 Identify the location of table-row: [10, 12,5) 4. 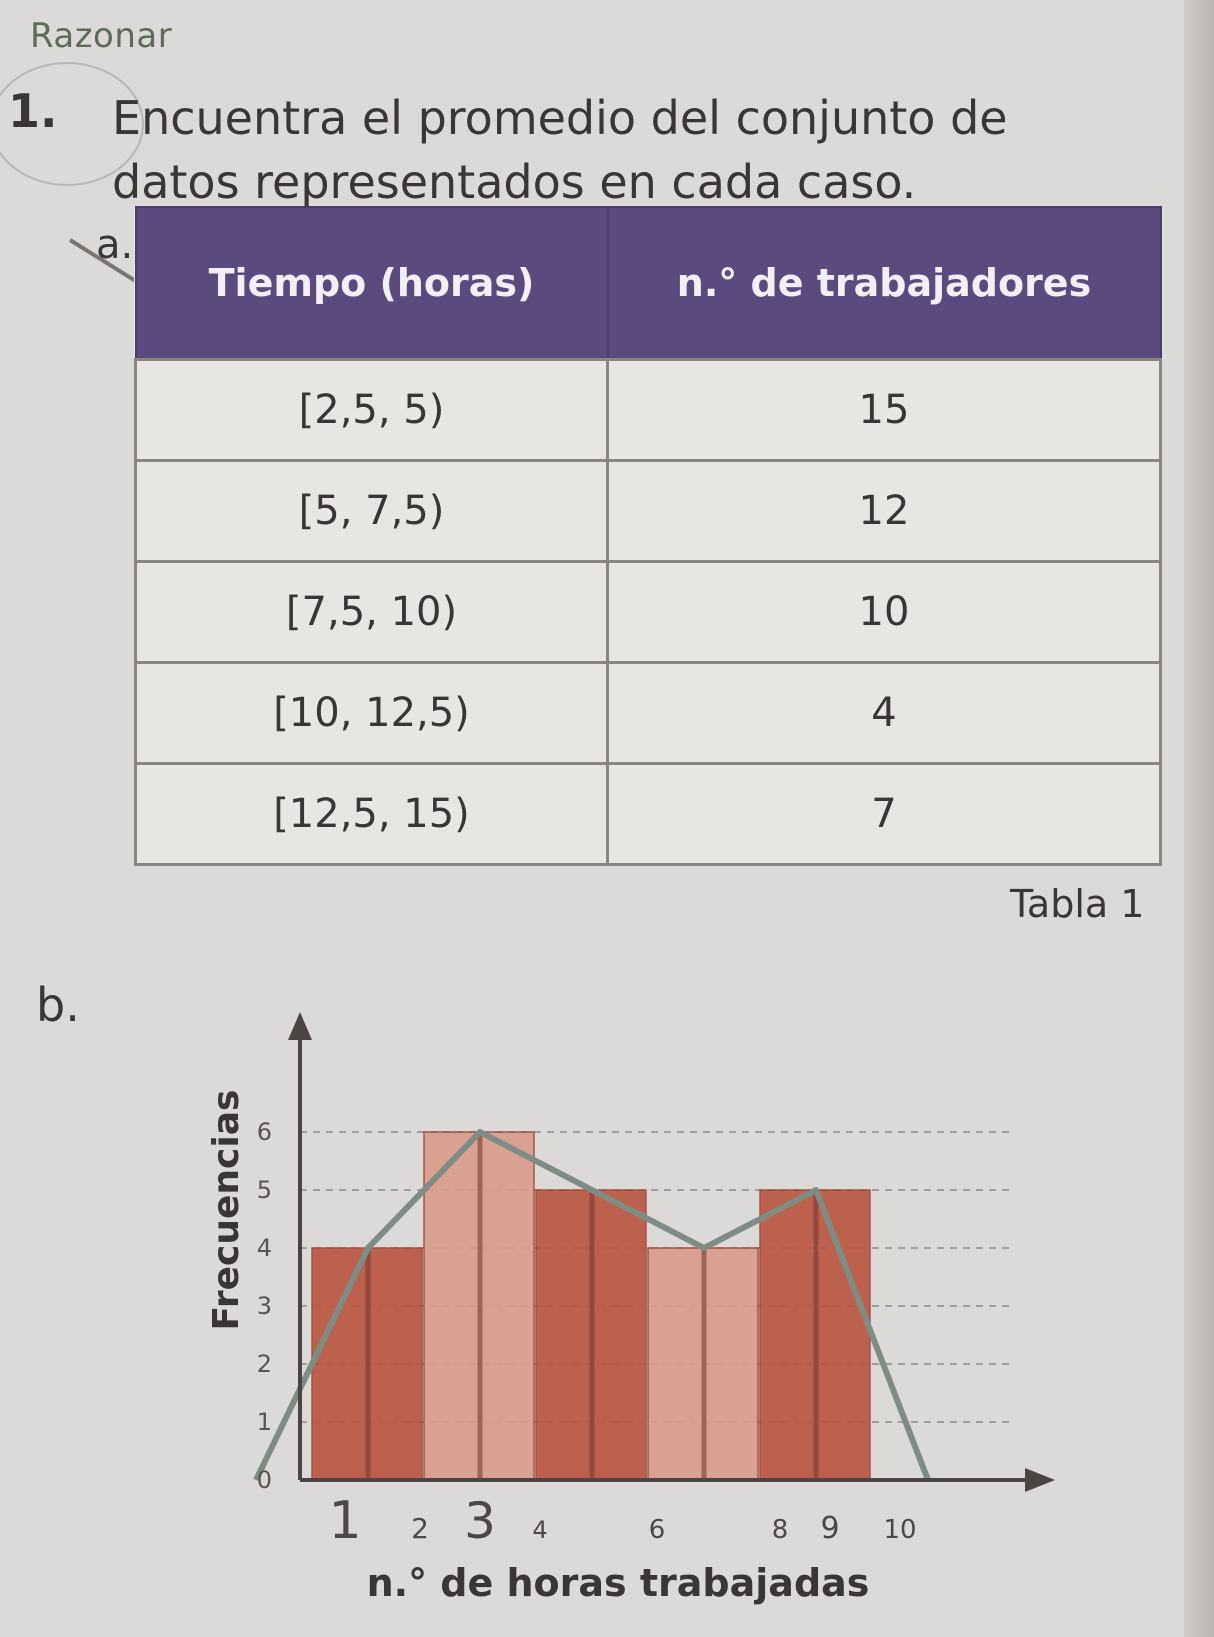
(648, 713).